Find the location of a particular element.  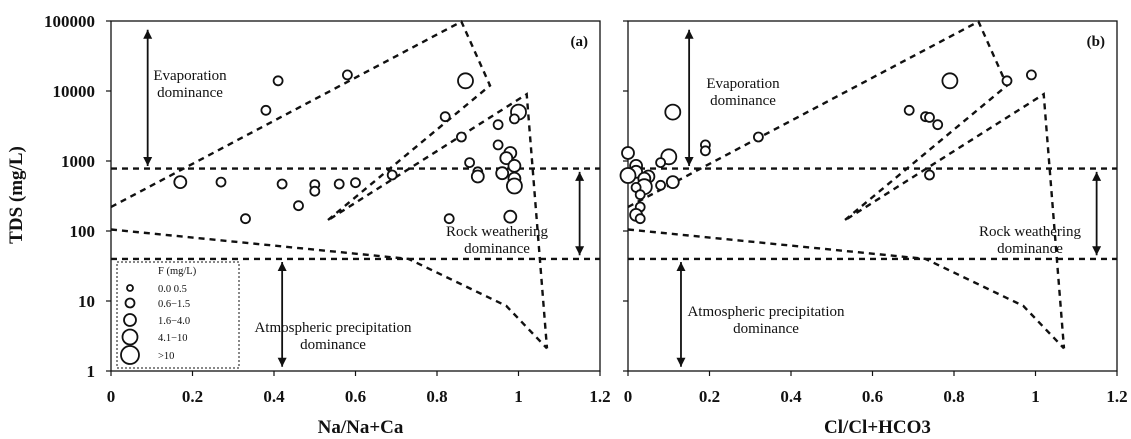

x-axis-title-a: Na/Na+Ca is located at coordinates (361, 427).